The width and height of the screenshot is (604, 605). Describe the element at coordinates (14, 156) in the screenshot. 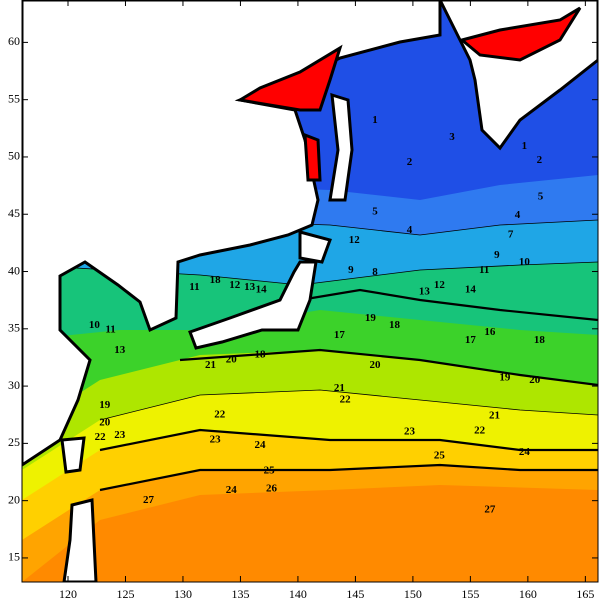

I see `y-tick-label: 50` at that location.